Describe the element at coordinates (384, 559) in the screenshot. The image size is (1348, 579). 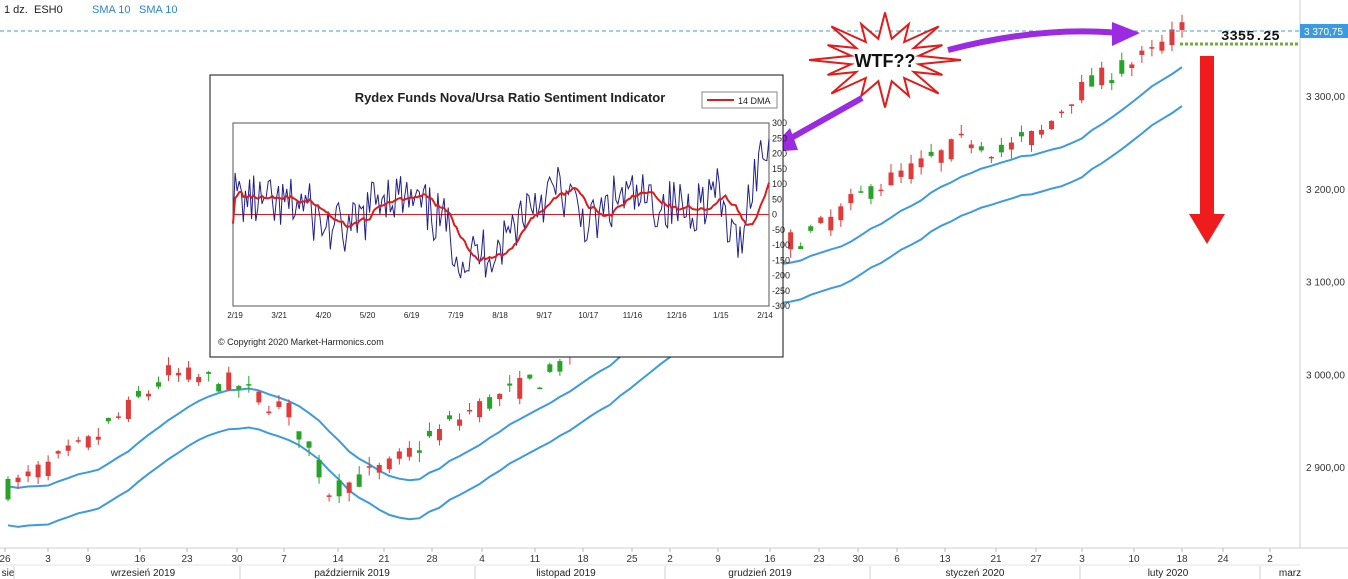
I see `day-tick-label: 21` at that location.